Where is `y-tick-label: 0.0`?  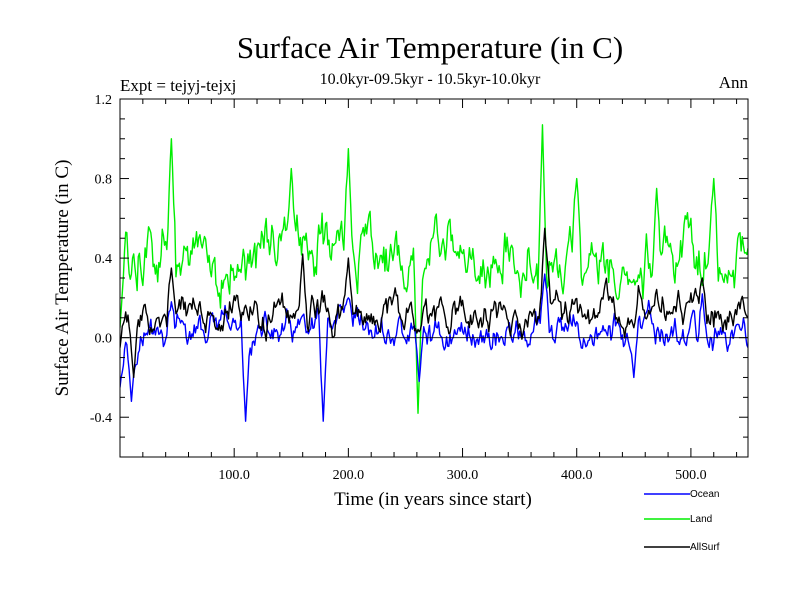 y-tick-label: 0.0 is located at coordinates (104, 339).